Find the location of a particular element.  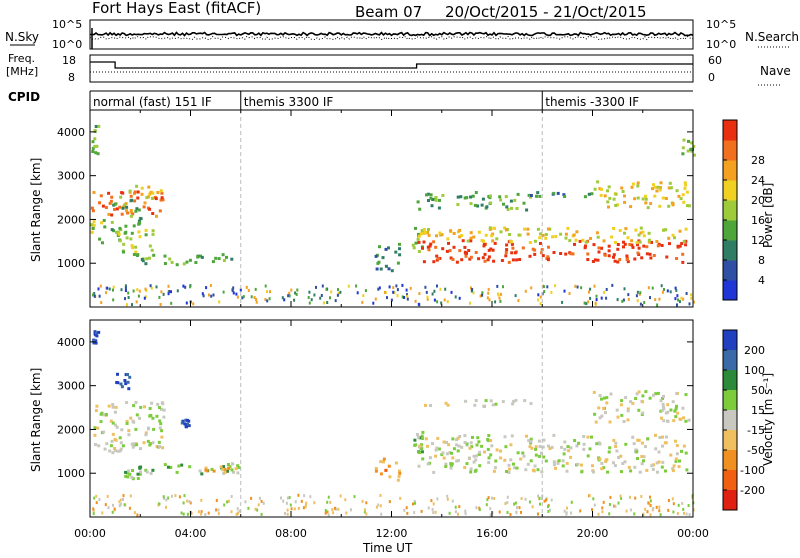

velocity-ytick-label: 4000 is located at coordinates (71, 342).